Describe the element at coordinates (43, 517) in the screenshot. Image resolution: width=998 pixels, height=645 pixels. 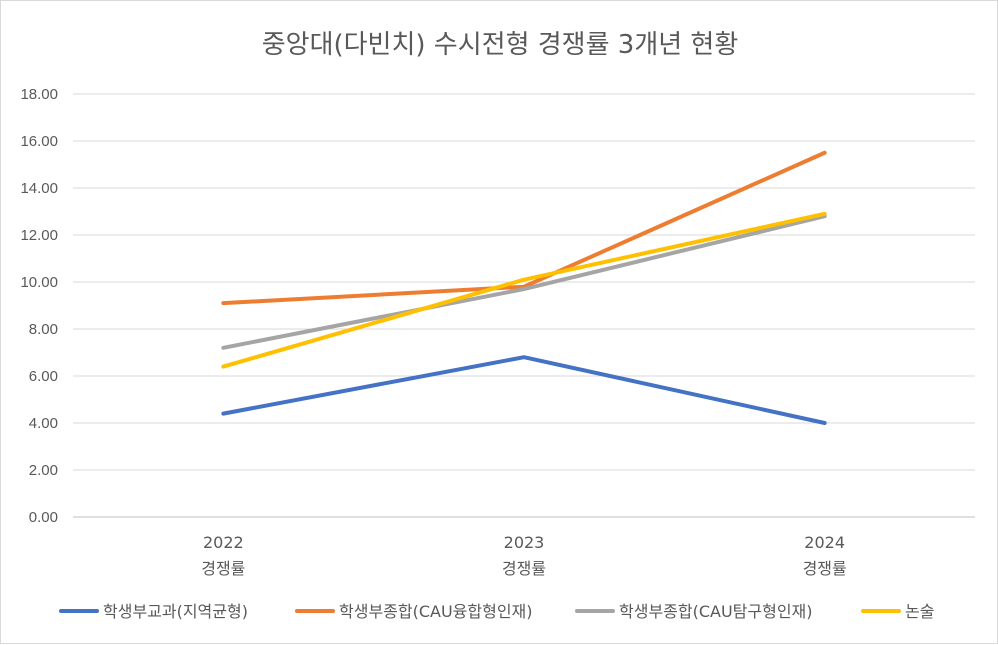
I see `y-tick-label: 0.00` at that location.